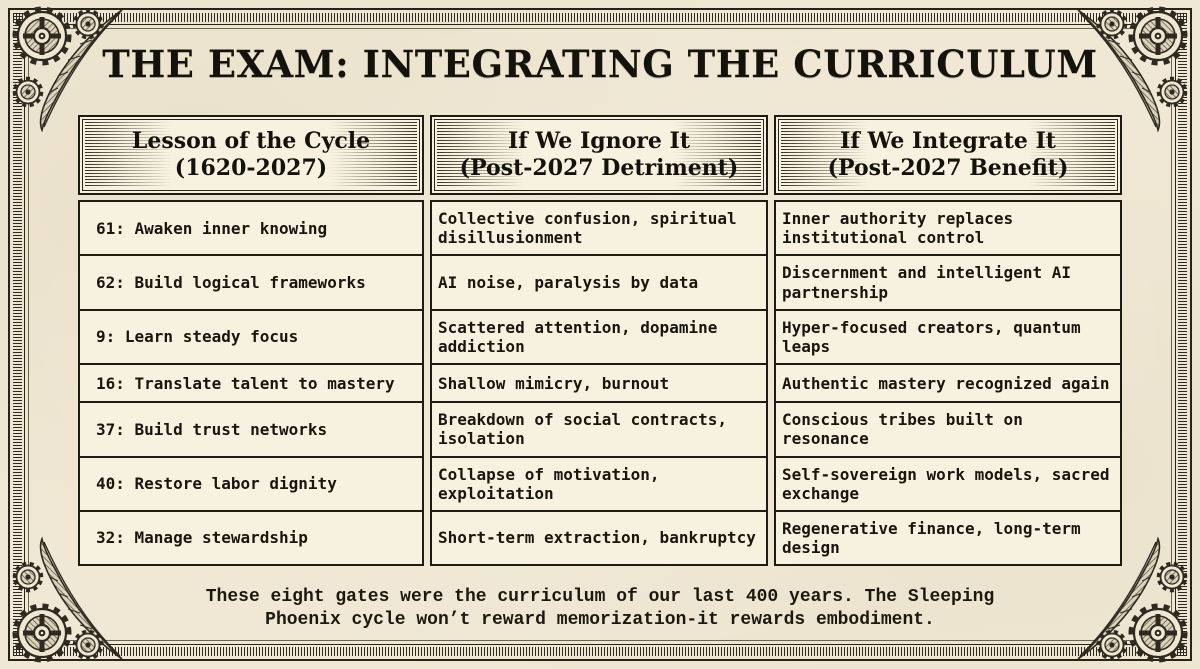 The image size is (1200, 669). I want to click on column-header-ignore: If We Ignore It (Post-2027 Detriment), so click(599, 155).